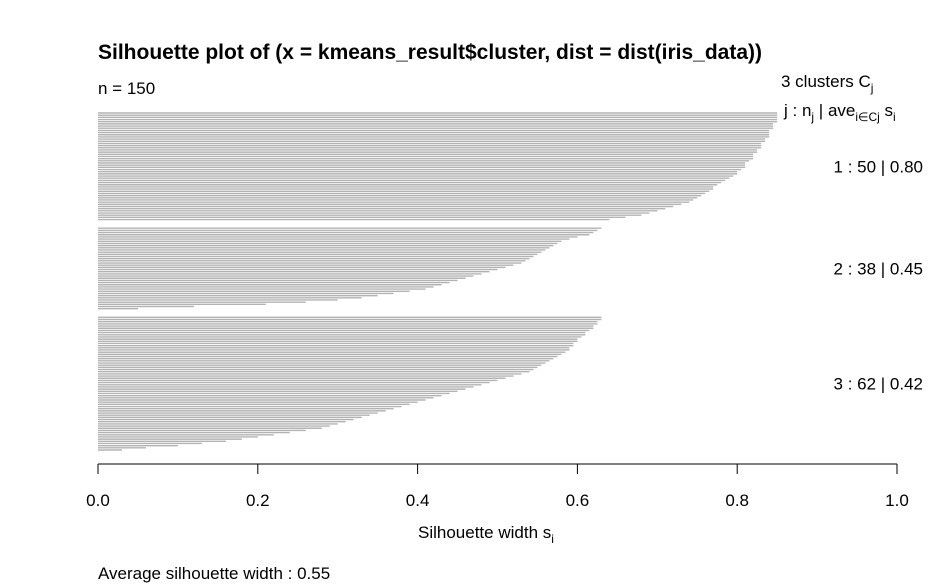 Image resolution: width=948 pixels, height=586 pixels. Describe the element at coordinates (98, 500) in the screenshot. I see `x-tick-label-0: 0.0` at that location.